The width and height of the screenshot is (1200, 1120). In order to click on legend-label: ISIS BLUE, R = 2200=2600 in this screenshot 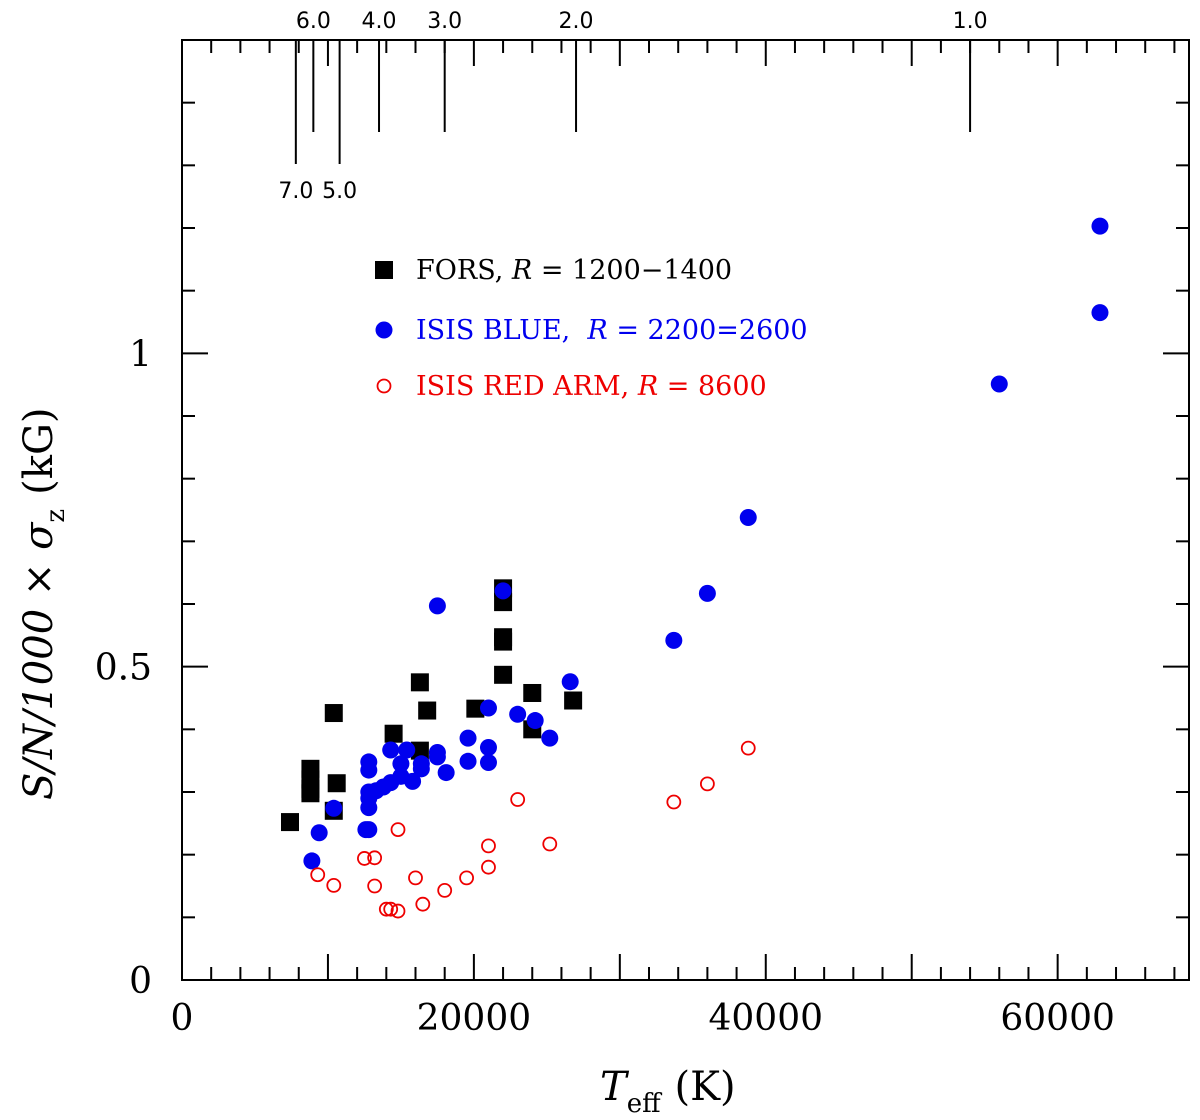, I will do `click(612, 330)`.